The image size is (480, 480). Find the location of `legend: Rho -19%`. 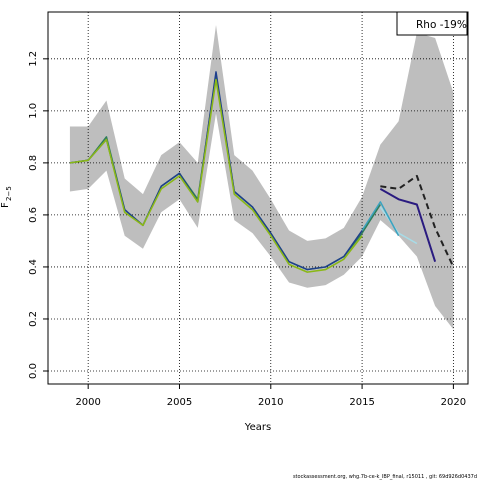

legend: Rho -19% is located at coordinates (432, 23).